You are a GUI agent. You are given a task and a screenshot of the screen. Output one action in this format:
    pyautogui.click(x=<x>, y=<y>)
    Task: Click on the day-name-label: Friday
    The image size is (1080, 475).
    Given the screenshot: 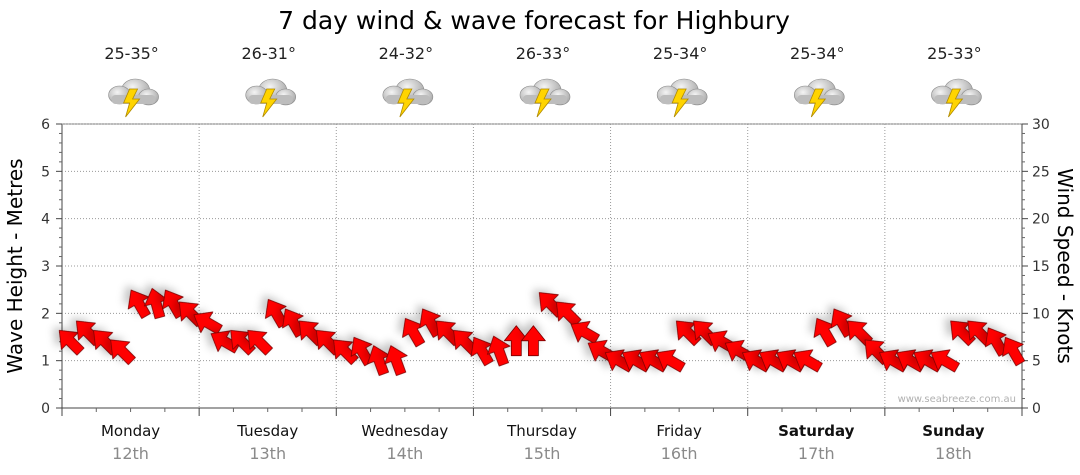 What is the action you would take?
    pyautogui.click(x=679, y=431)
    